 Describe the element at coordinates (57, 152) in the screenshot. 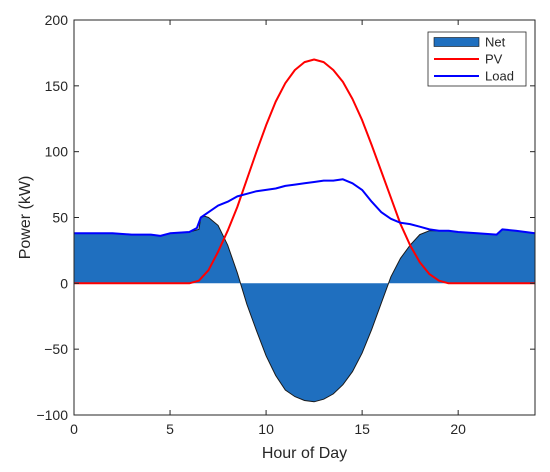

I see `y-tick-label: 100` at that location.